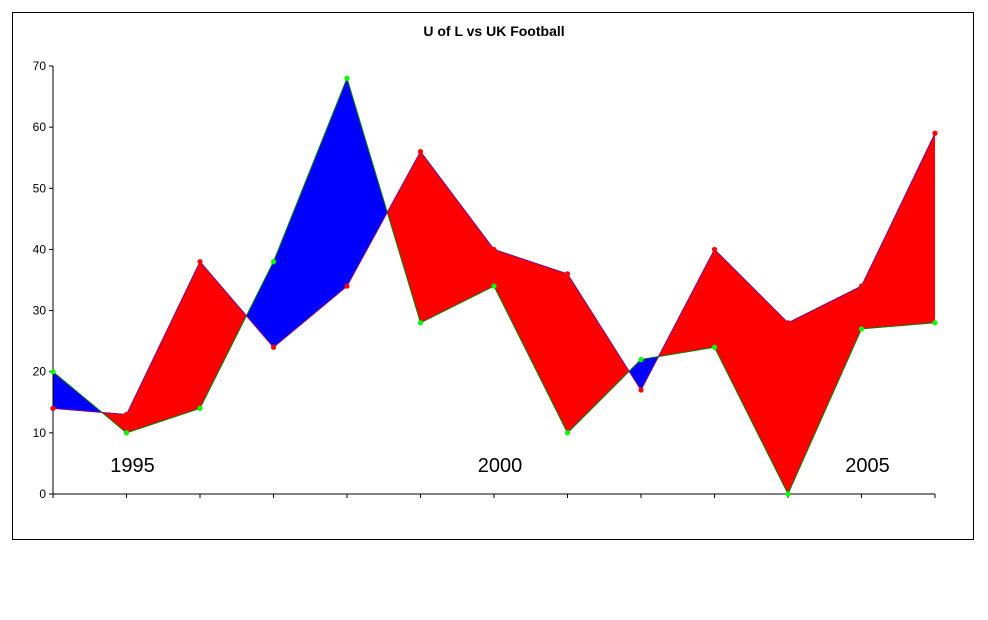  I want to click on y-tick-label: 0, so click(42, 494).